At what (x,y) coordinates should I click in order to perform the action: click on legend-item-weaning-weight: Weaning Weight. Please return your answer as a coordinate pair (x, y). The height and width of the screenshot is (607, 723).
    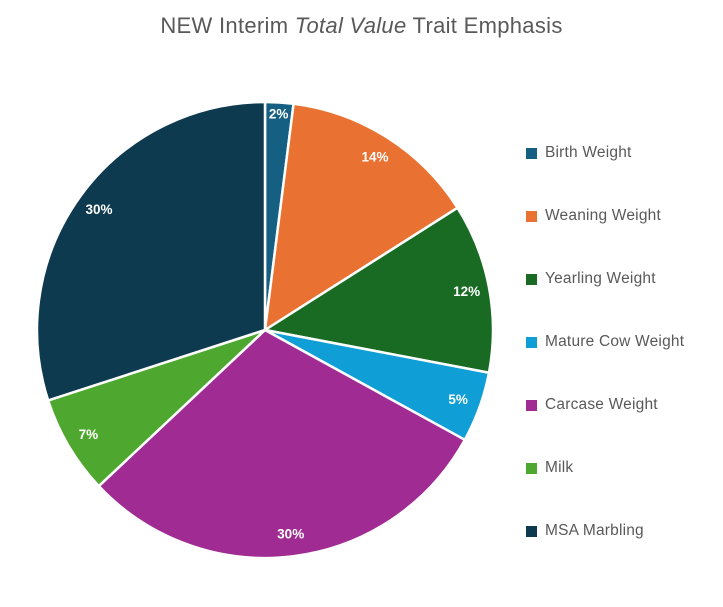
    Looking at the image, I should click on (605, 216).